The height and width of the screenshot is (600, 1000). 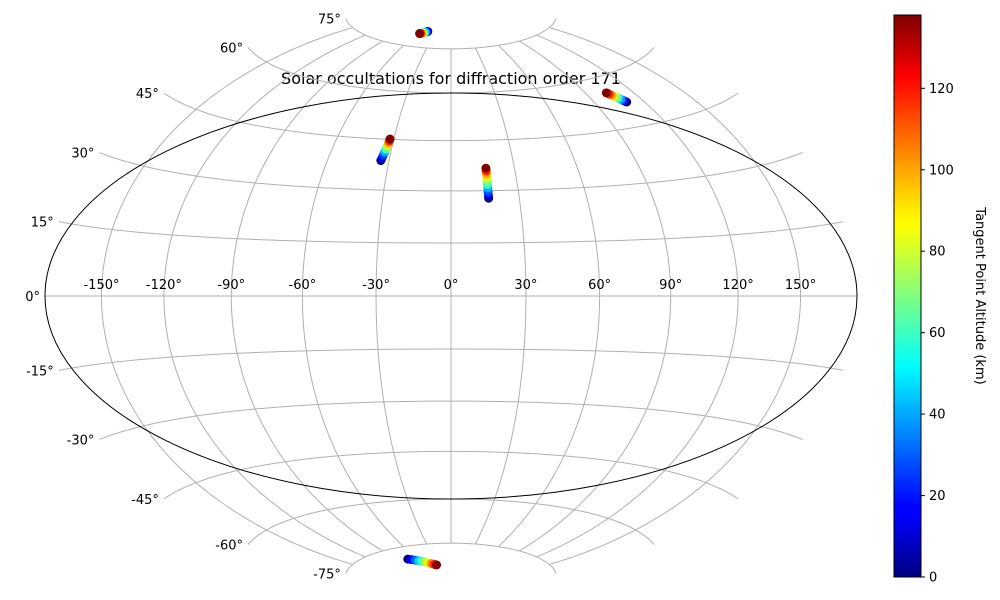 What do you see at coordinates (147, 94) in the screenshot?
I see `latitude-tick-label: 45°` at bounding box center [147, 94].